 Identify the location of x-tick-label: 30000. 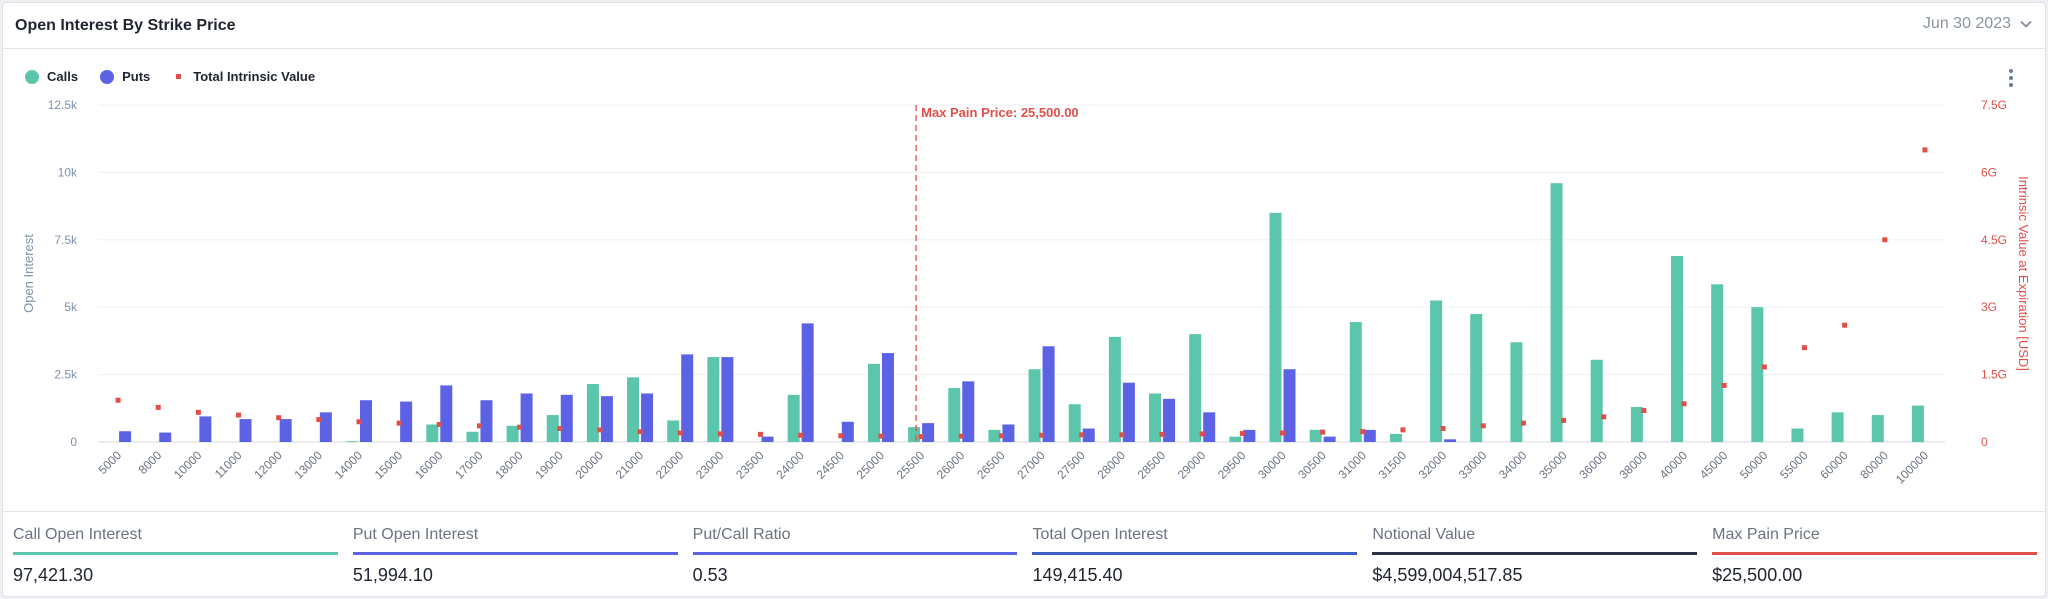
(1272, 465).